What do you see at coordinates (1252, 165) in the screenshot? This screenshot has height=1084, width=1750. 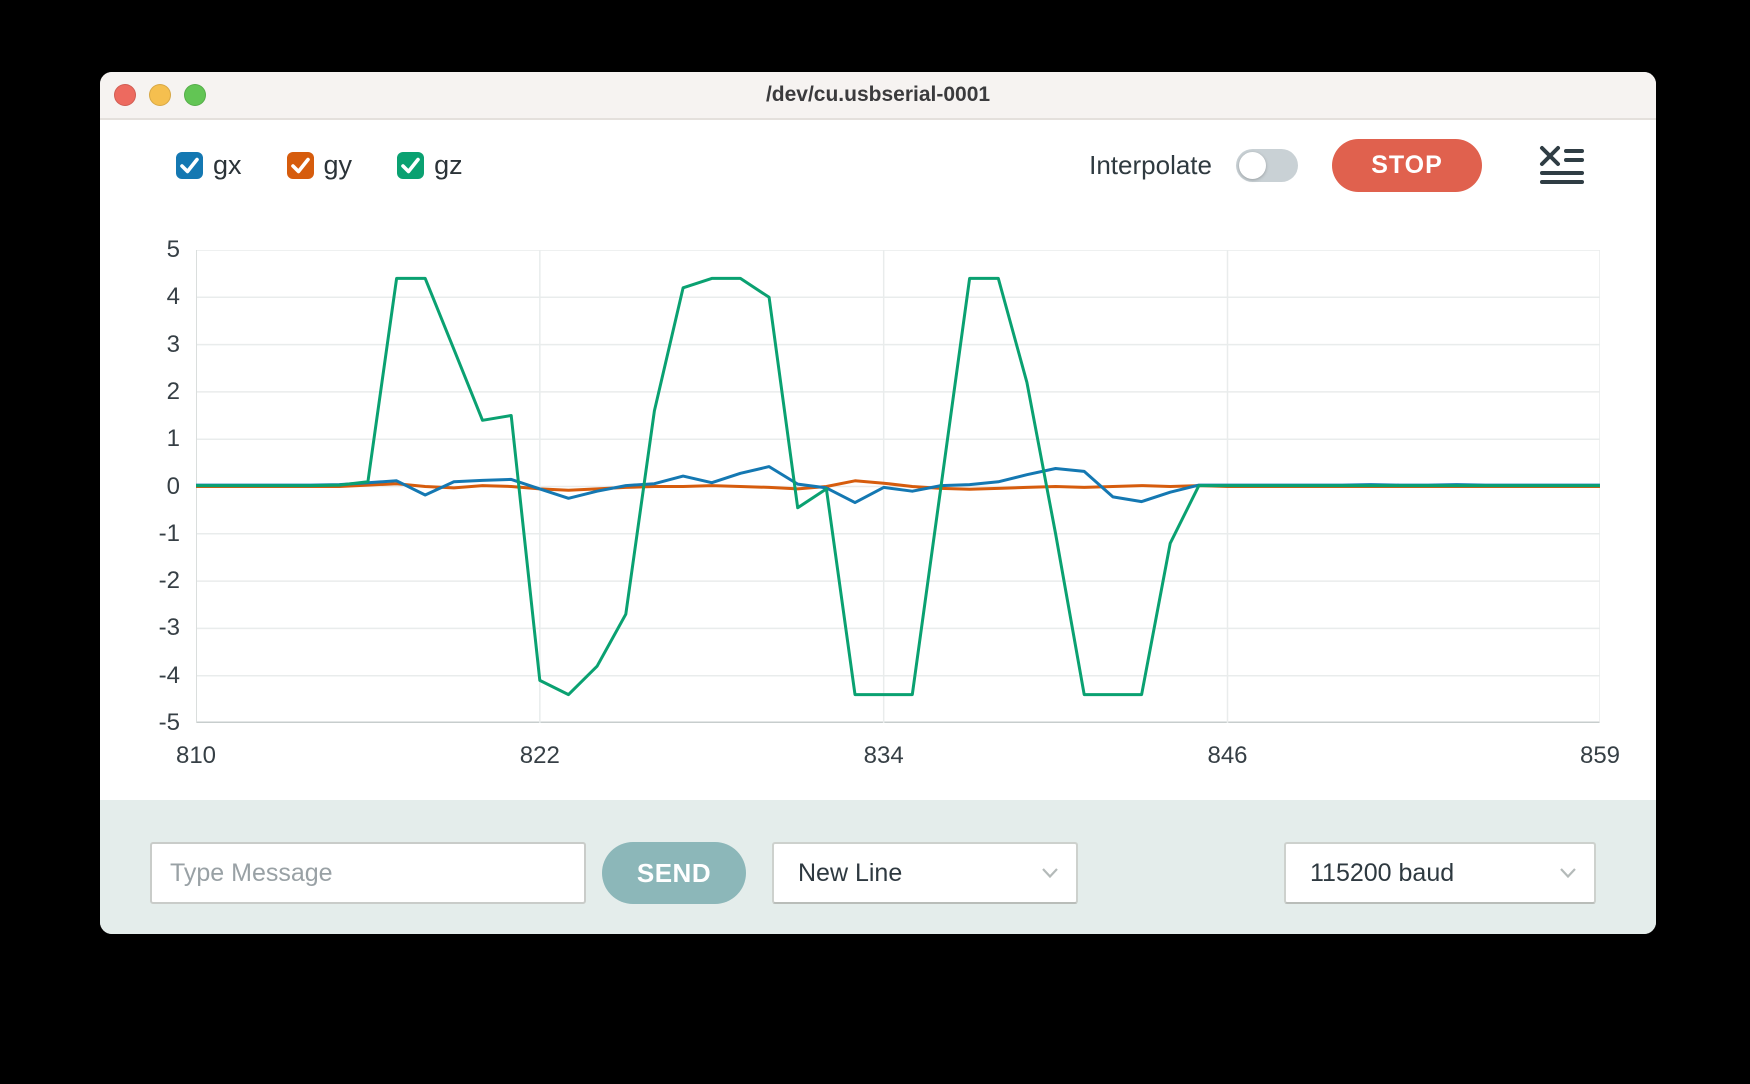 I see `toggle-knob` at bounding box center [1252, 165].